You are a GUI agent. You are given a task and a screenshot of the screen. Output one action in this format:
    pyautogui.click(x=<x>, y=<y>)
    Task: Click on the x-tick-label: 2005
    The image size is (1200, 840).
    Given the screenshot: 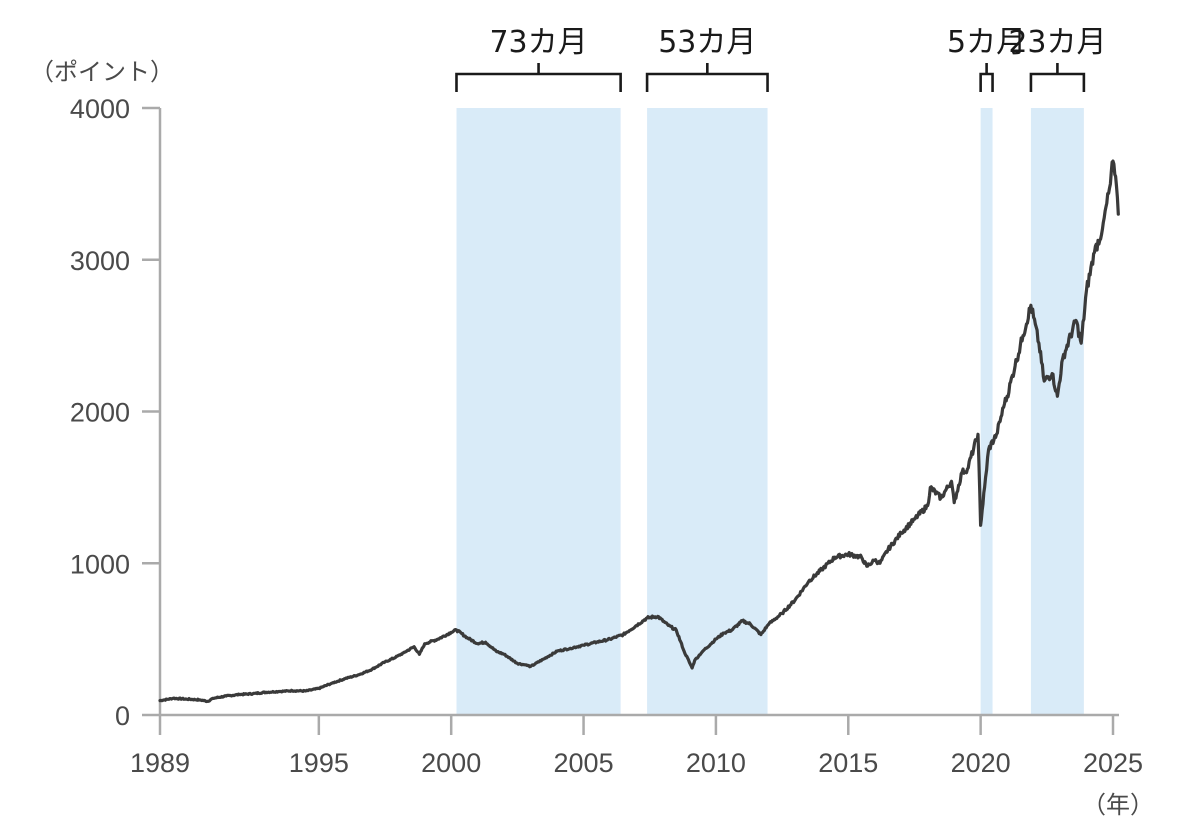 What is the action you would take?
    pyautogui.click(x=584, y=763)
    